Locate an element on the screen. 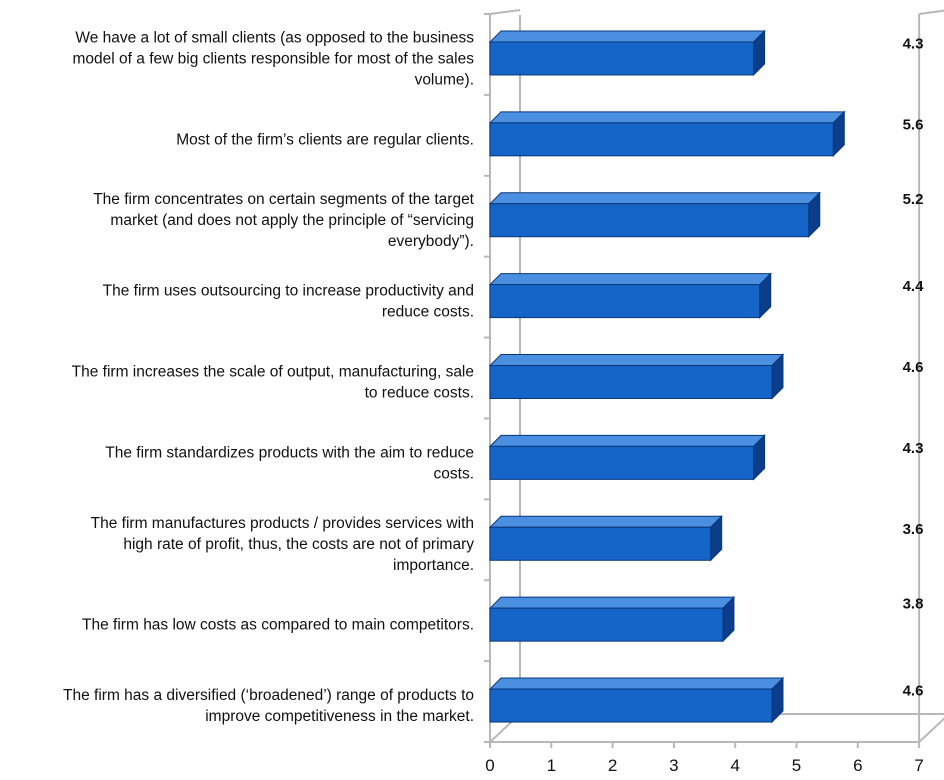 This screenshot has height=780, width=944. bar-value-label: 4.4 is located at coordinates (914, 286).